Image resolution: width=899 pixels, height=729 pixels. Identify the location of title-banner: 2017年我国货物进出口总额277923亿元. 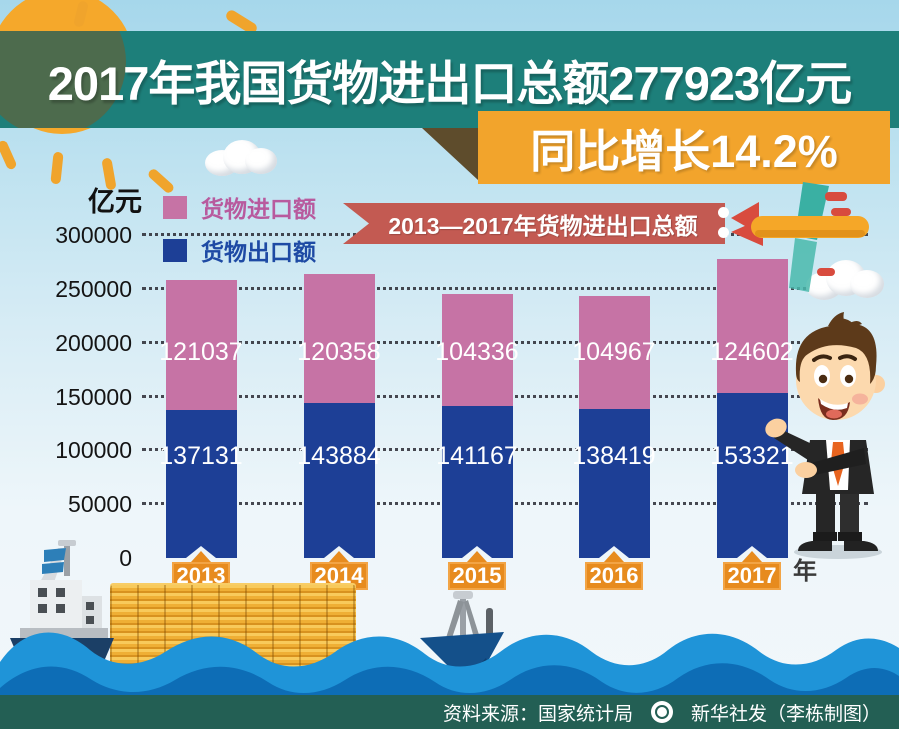
(449, 79).